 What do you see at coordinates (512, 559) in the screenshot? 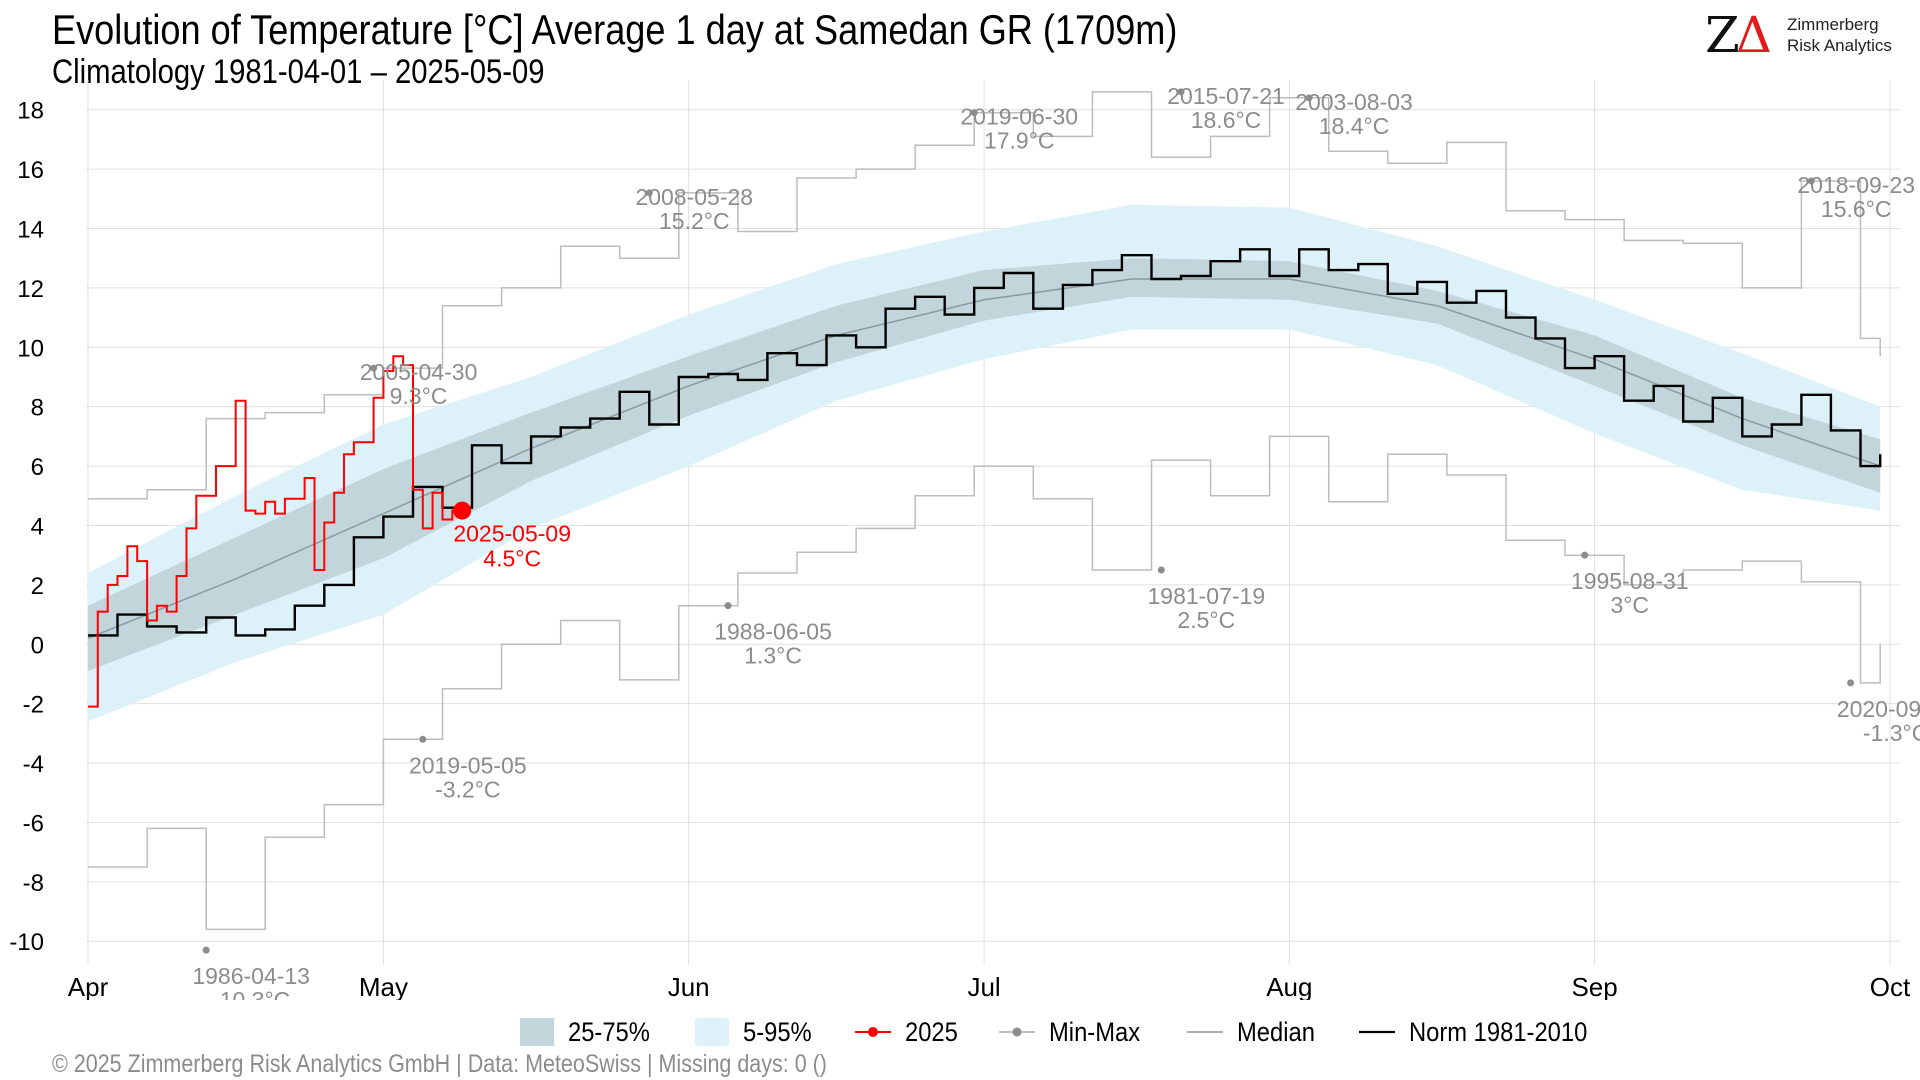
I see `current-point-value-label: 4.5°C` at bounding box center [512, 559].